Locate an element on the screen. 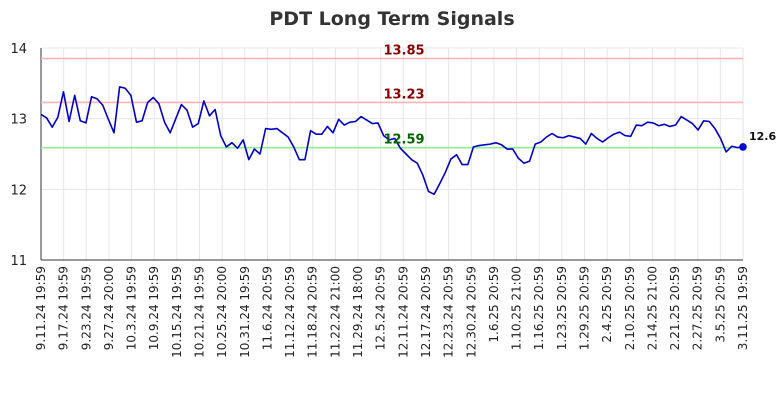  y-tick-label: 11 is located at coordinates (18, 261).